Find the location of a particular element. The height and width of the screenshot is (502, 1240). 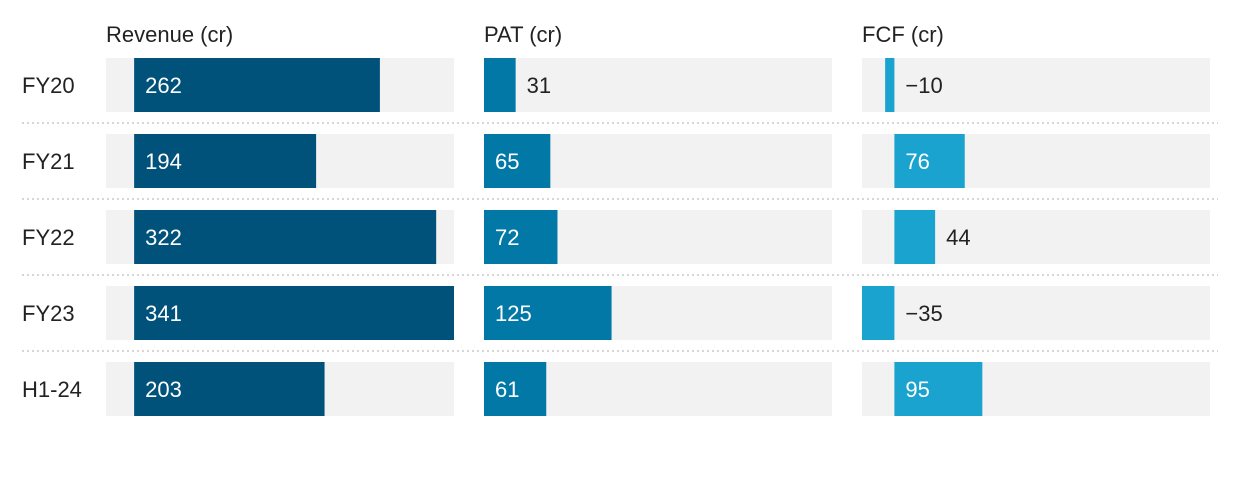

value-label-pat: 72 is located at coordinates (507, 237).